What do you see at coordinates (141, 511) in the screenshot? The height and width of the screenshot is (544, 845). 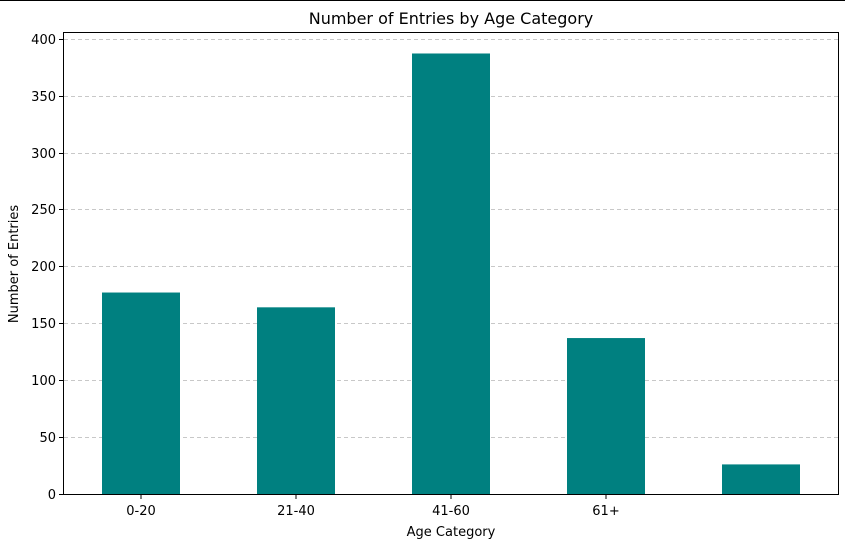 I see `x-tick-label: 0-20` at bounding box center [141, 511].